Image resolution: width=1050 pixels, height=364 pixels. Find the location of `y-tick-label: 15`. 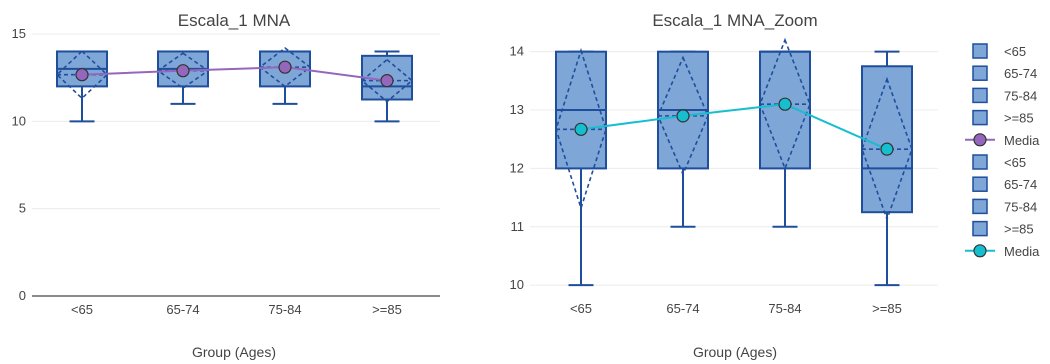

y-tick-label: 15 is located at coordinates (19, 33).